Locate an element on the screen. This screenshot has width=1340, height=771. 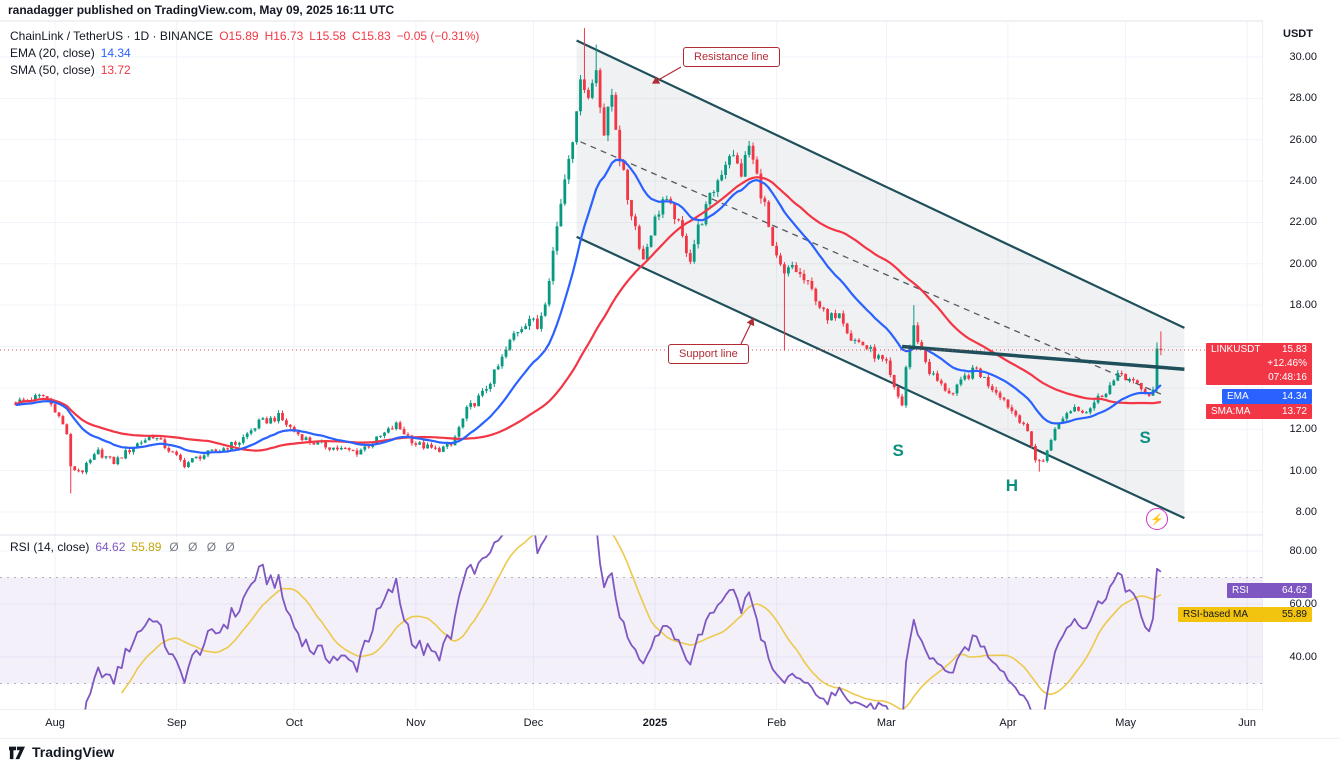
time-axis: Aug Sep Oct Nov Dec 2025 Feb Mar Apr May Jun is located at coordinates (670, 724).